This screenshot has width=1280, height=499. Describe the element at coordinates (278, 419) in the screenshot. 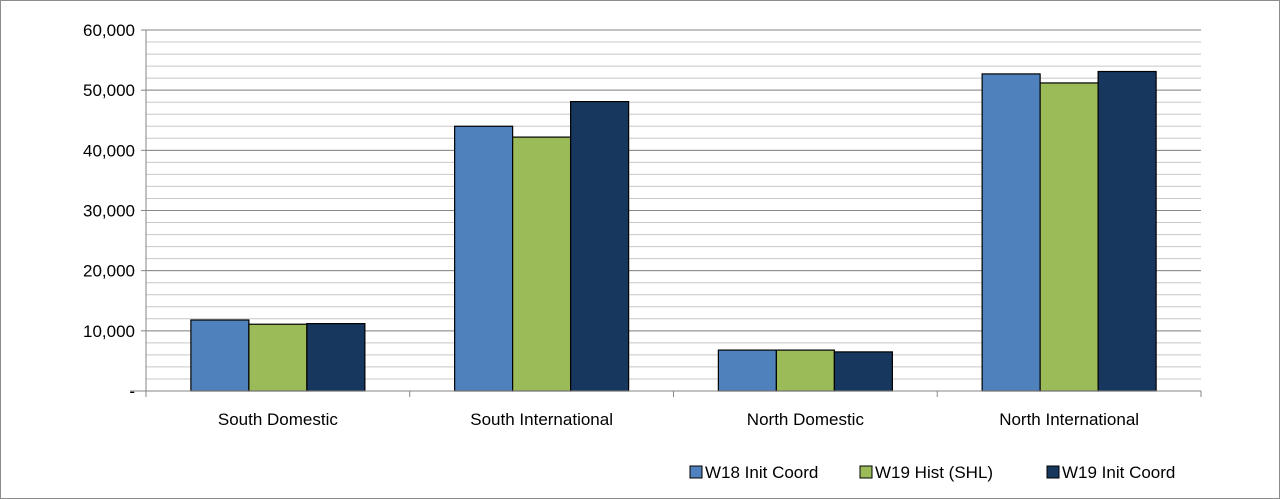

I see `category-label: South Domestic` at that location.